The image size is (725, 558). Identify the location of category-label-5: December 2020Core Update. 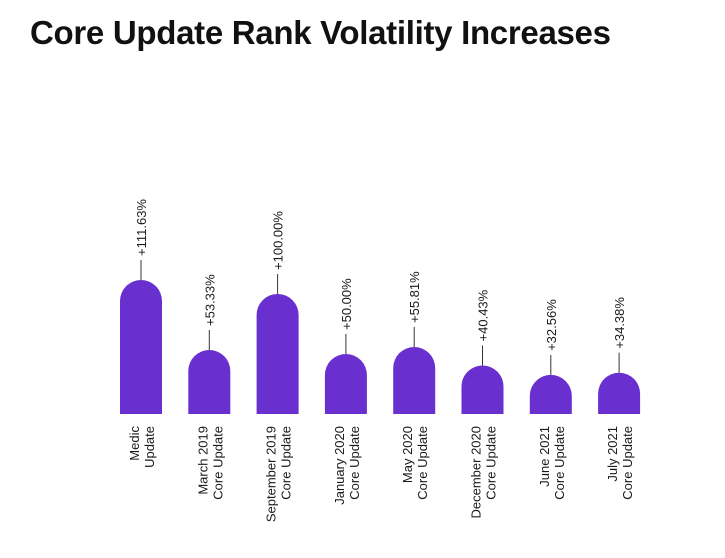
(484, 472).